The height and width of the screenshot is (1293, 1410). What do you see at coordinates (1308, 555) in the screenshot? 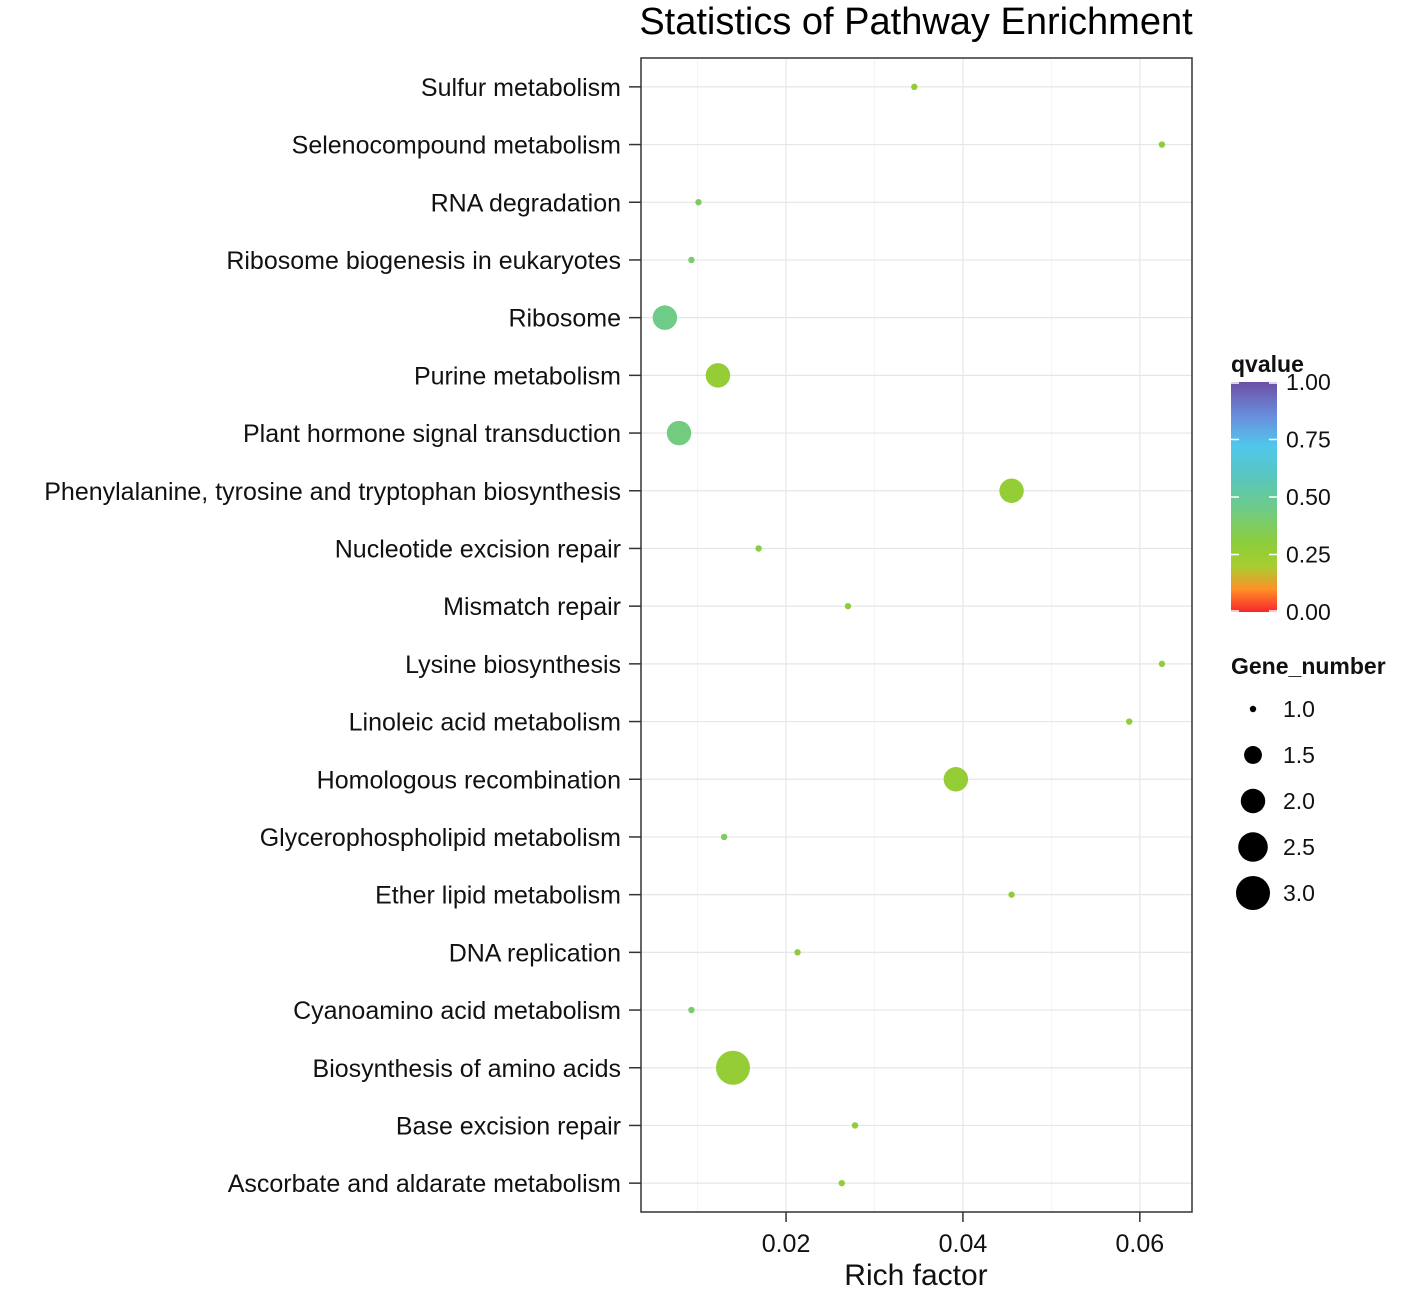
I see `qvalue-legend-label: 0.25` at bounding box center [1308, 555].